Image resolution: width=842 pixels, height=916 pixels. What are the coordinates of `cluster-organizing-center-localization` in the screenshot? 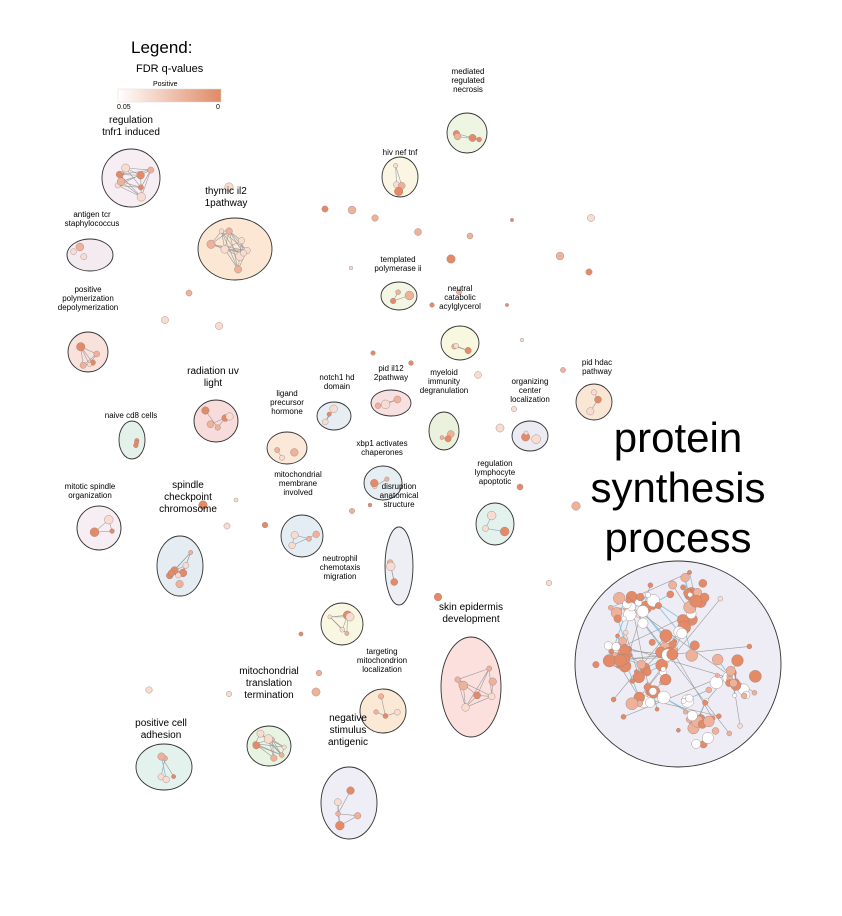 It's located at (530, 436).